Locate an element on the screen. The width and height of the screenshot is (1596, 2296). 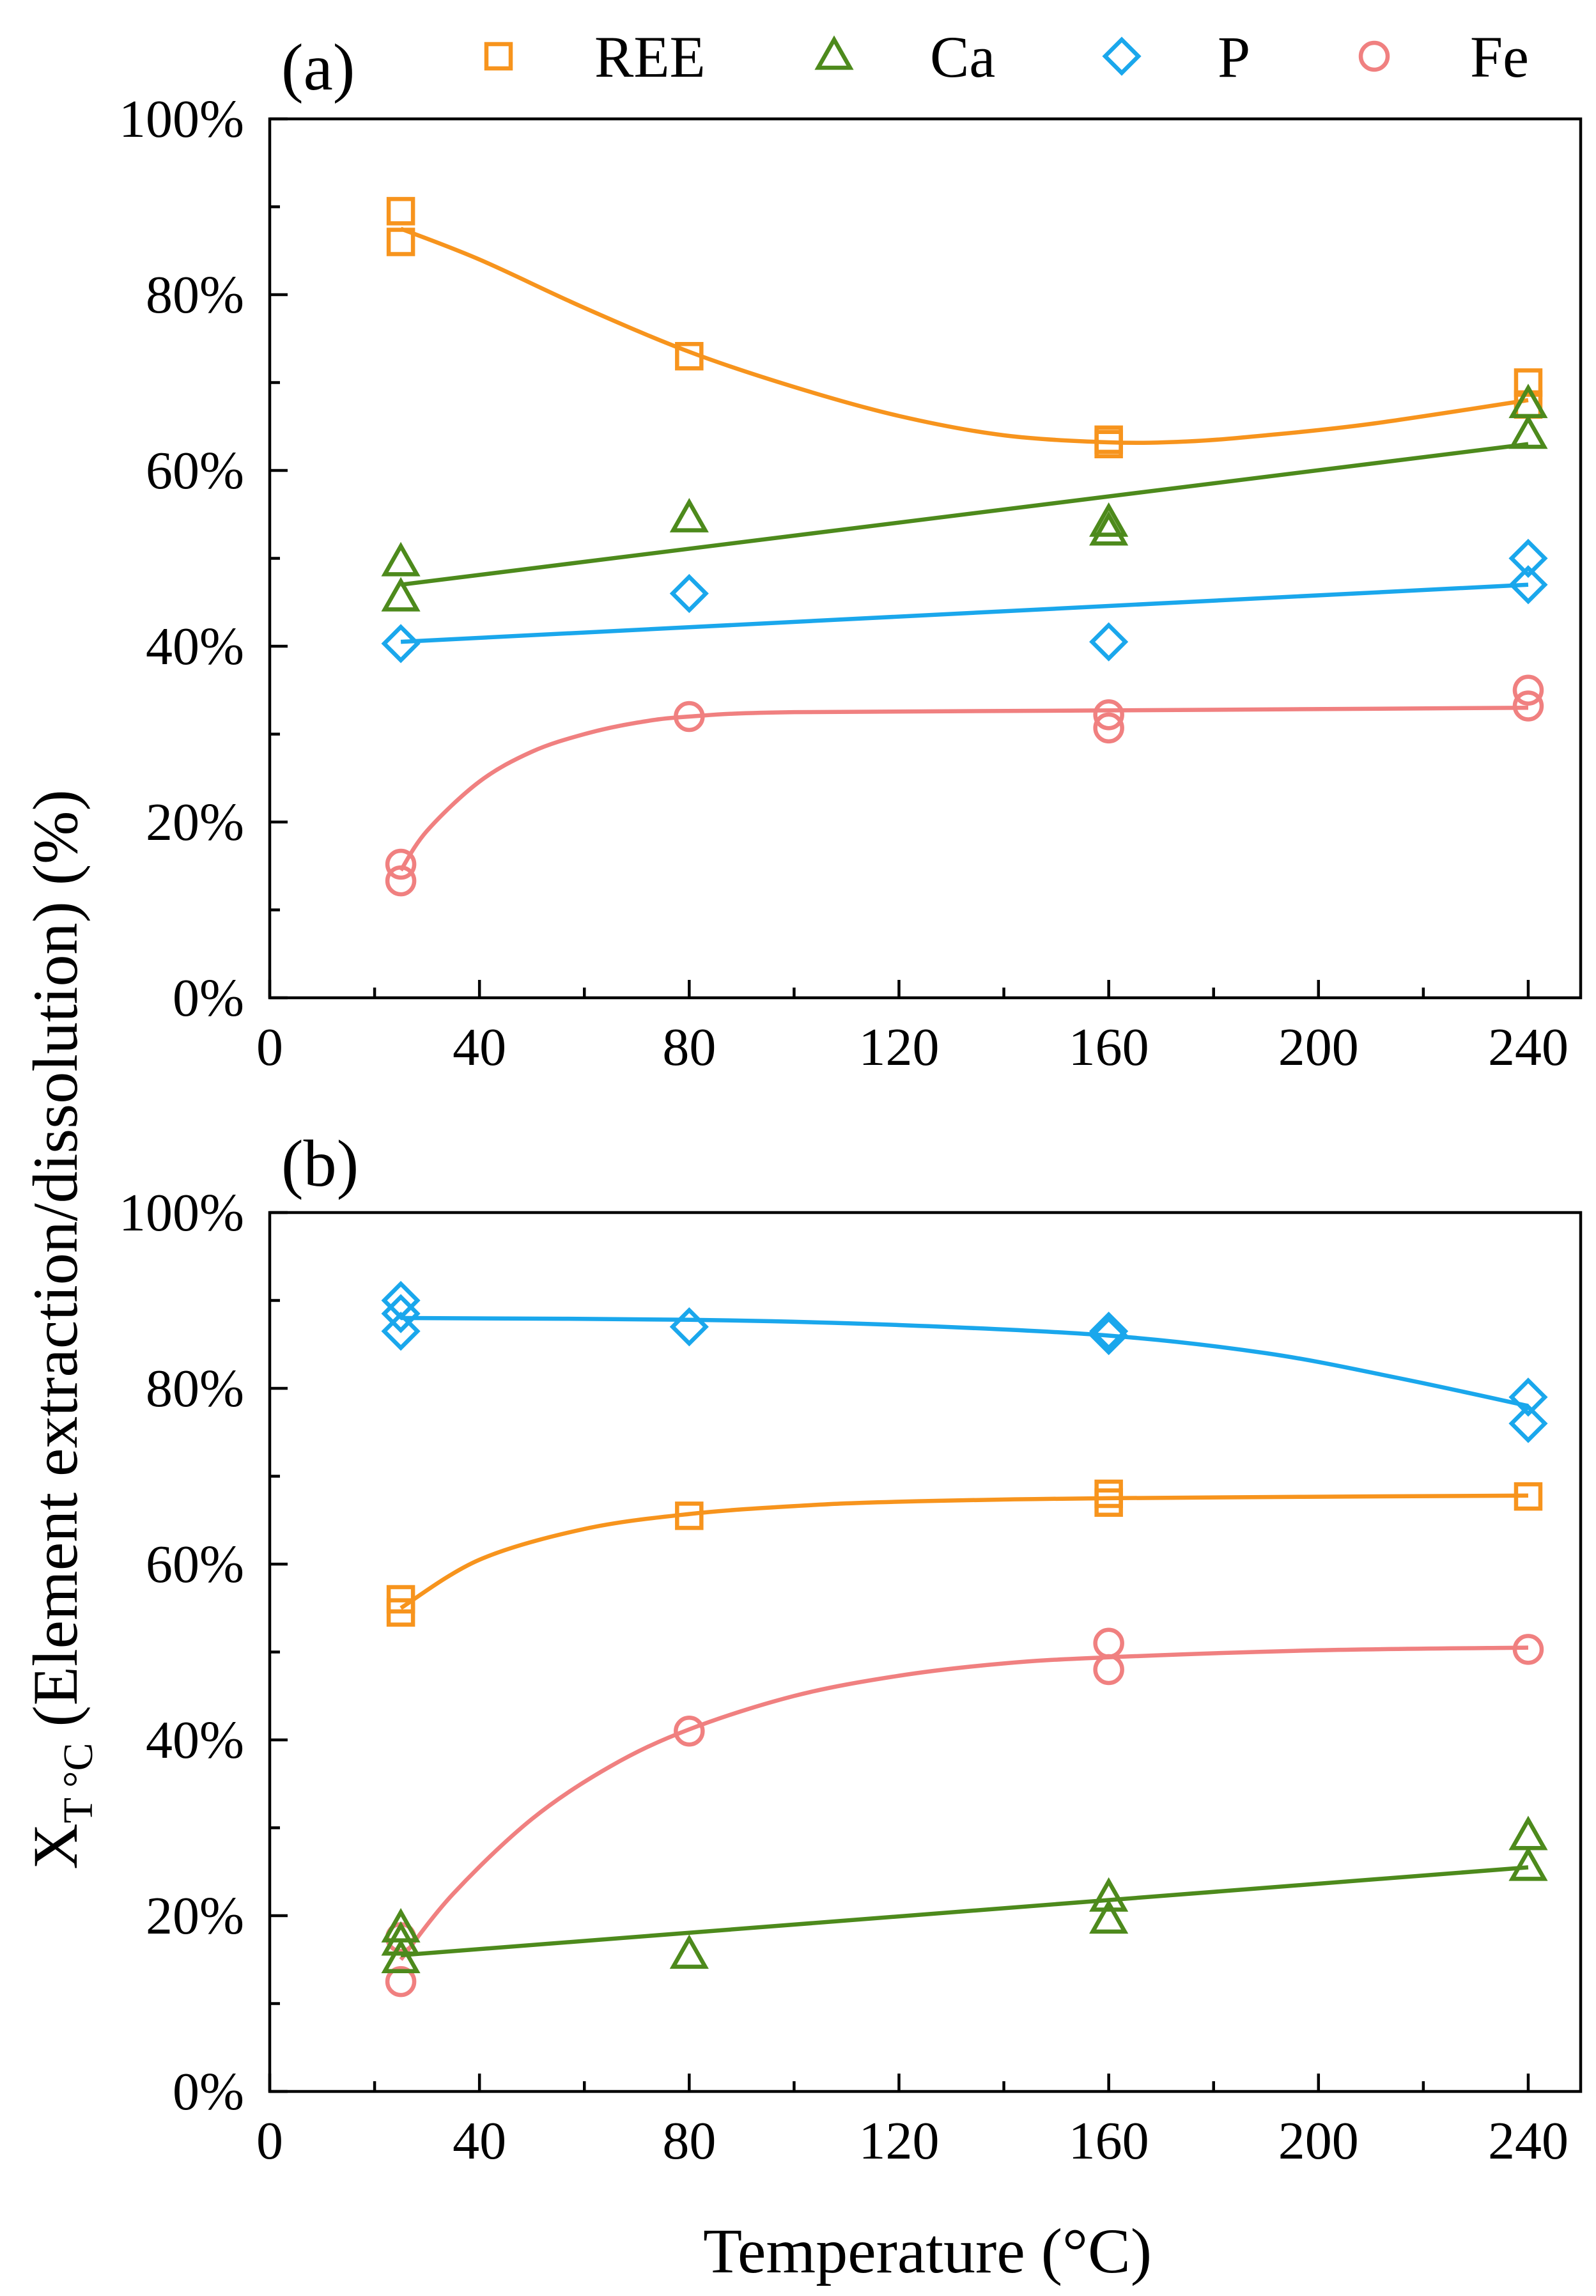
fe-legend-marker is located at coordinates (1374, 56).